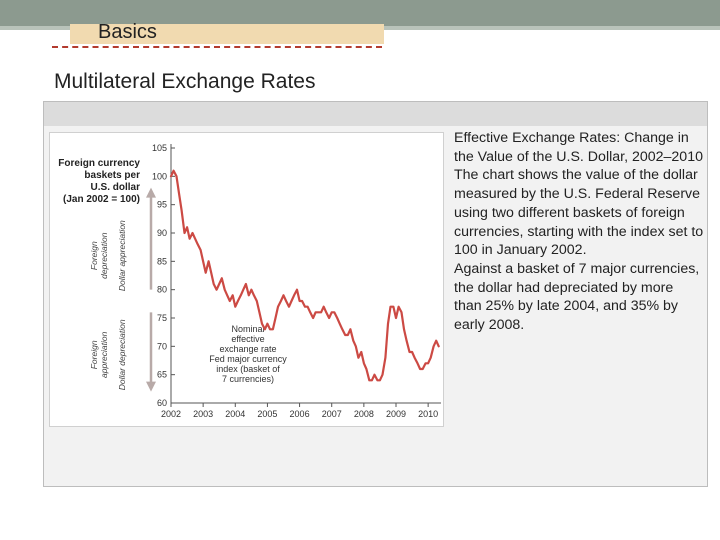  Describe the element at coordinates (364, 414) in the screenshot. I see `x-tick-label: 2008` at that location.